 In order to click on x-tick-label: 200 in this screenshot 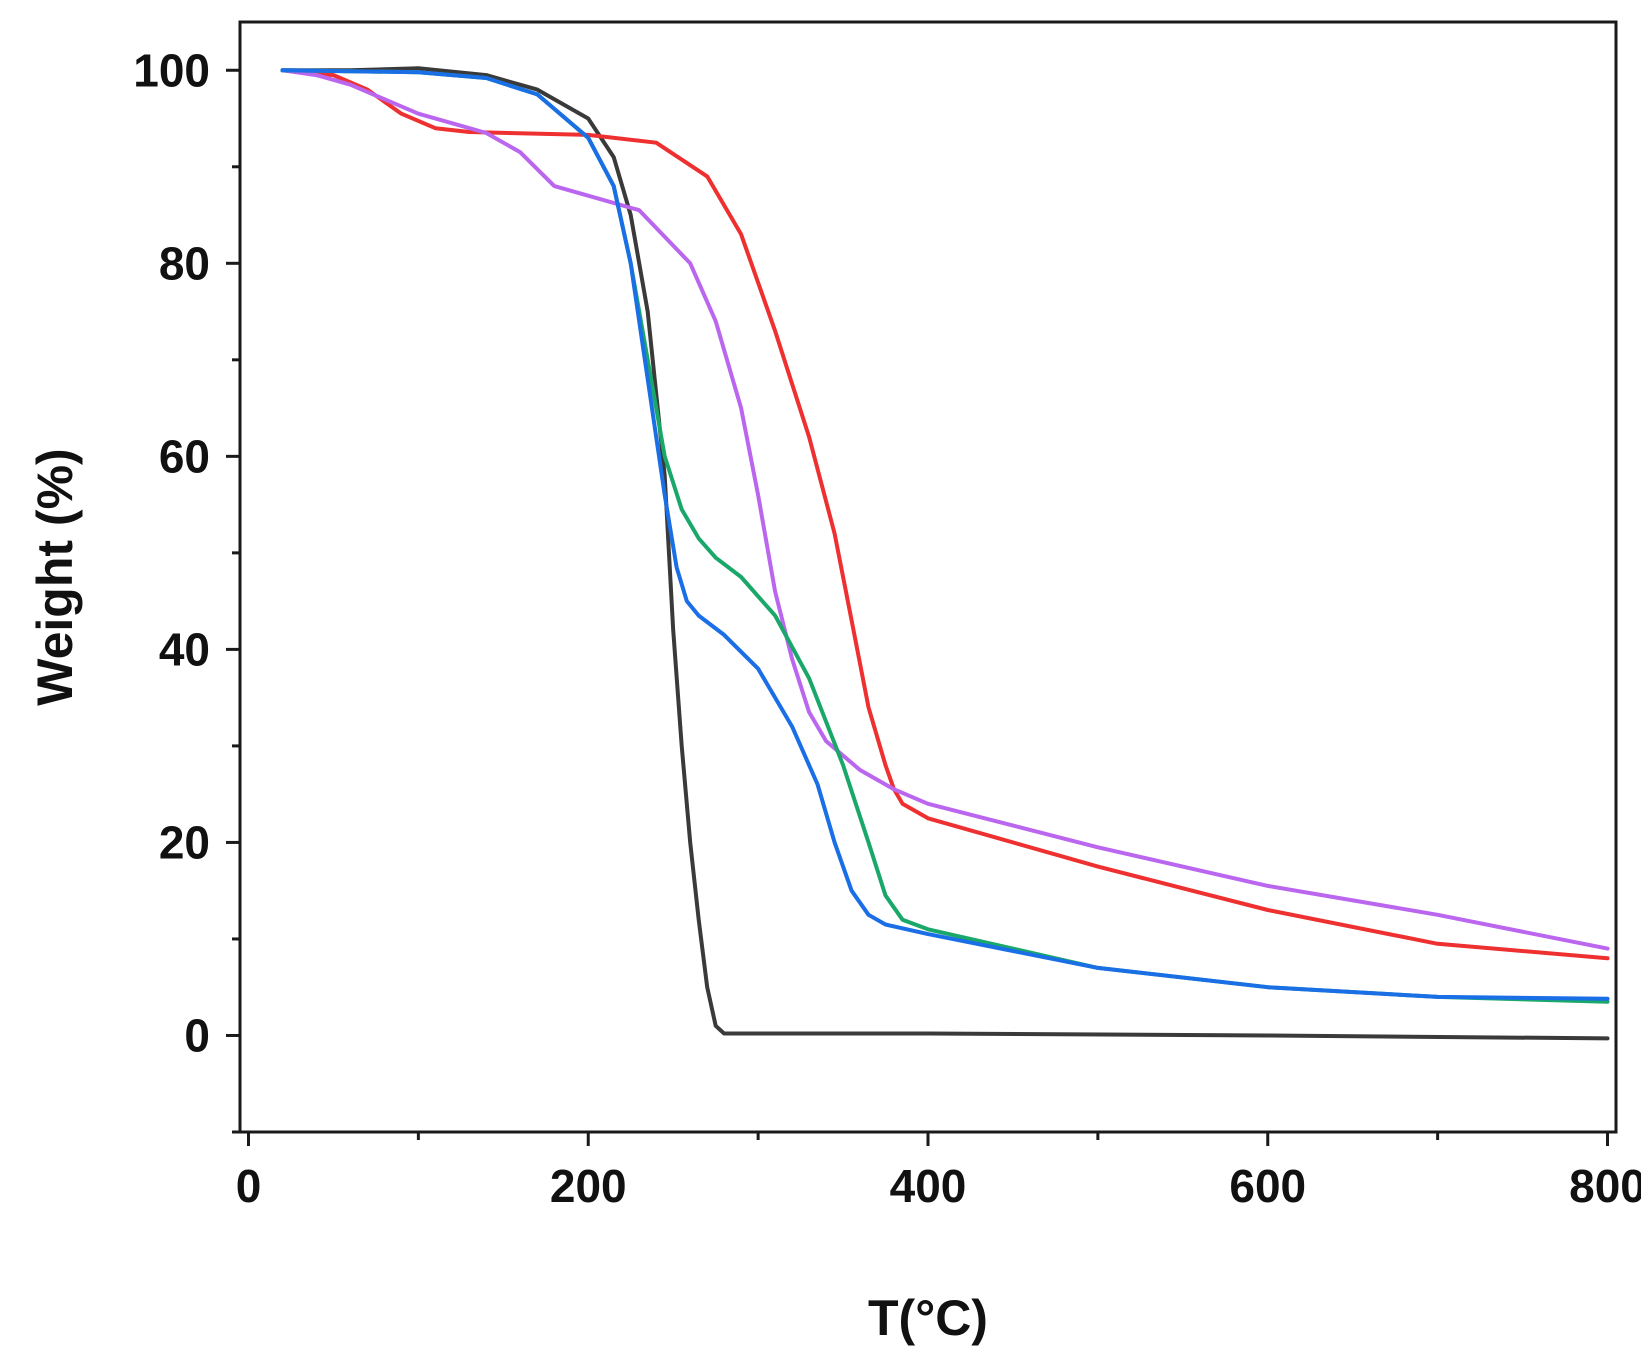, I will do `click(588, 1186)`.